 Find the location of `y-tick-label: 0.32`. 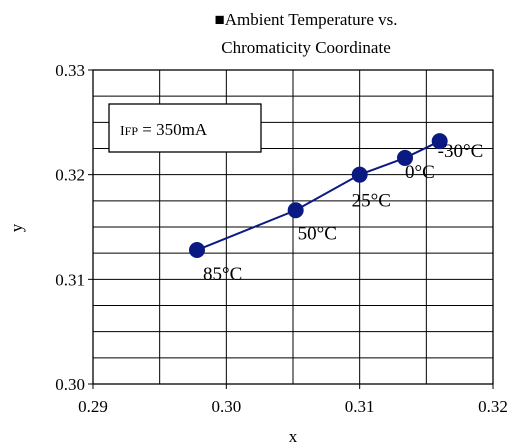

y-tick-label: 0.32 is located at coordinates (70, 175).